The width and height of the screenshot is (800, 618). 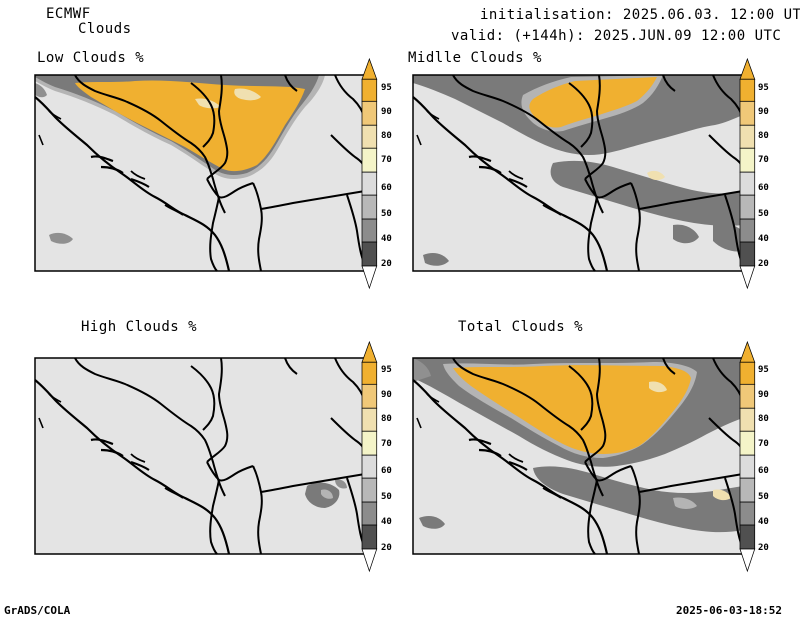 What do you see at coordinates (747, 173) in the screenshot?
I see `colorbar-middle` at bounding box center [747, 173].